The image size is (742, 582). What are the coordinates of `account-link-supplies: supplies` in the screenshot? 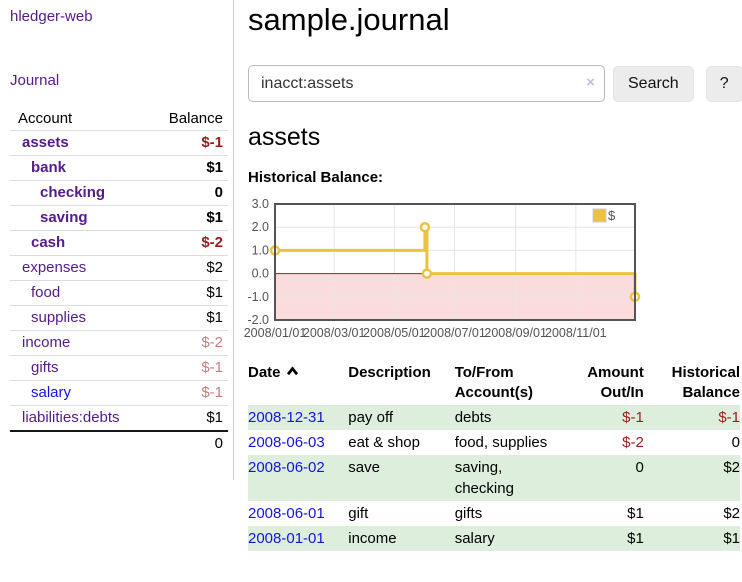 It's located at (59, 317).